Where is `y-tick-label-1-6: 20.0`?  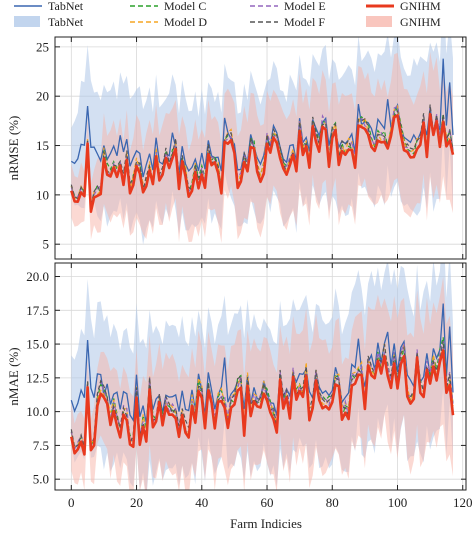 y-tick-label-1-6: 20.0 is located at coordinates (37, 276).